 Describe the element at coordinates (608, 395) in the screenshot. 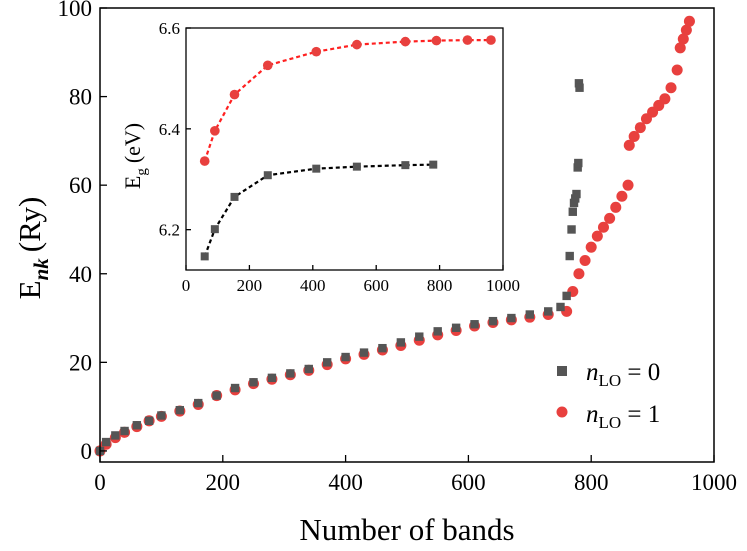

I see `legend: nLO = 0 nLO = 1` at that location.